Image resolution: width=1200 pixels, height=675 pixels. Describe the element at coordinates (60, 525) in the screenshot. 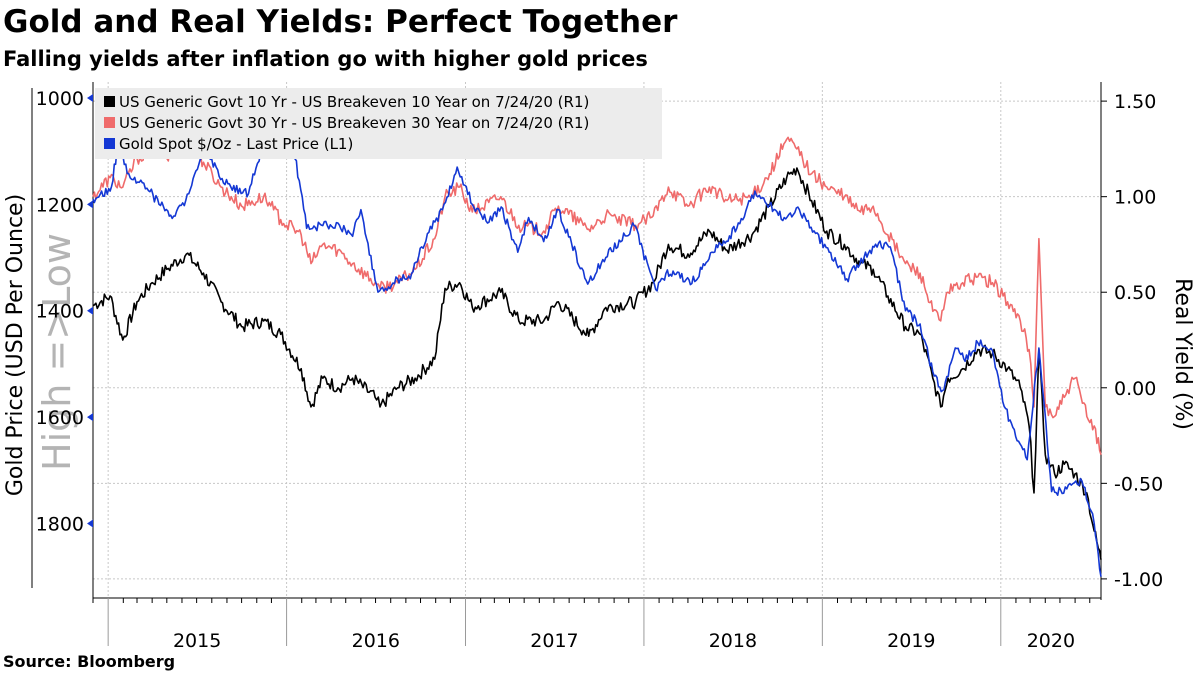

I see `left-tick-label: 1800` at that location.